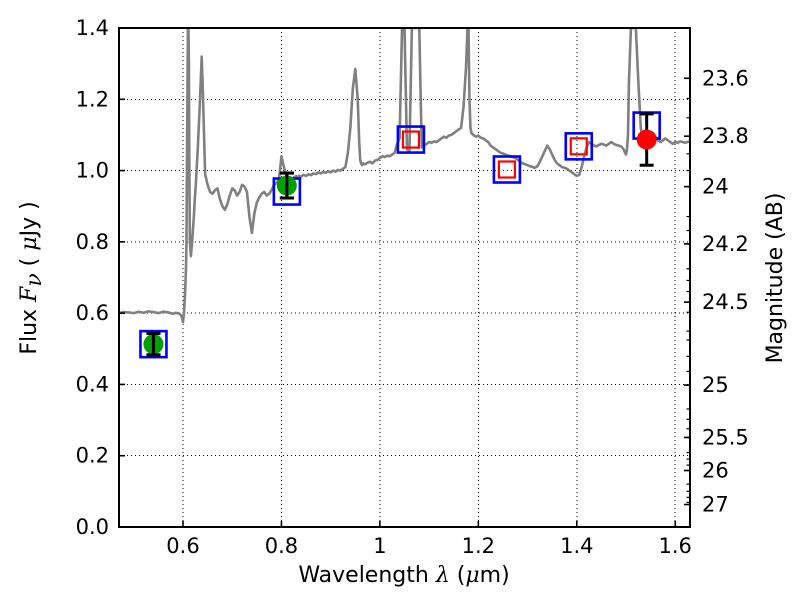 This screenshot has width=800, height=600. What do you see at coordinates (281, 546) in the screenshot?
I see `x-tick-label: 0.8` at bounding box center [281, 546].